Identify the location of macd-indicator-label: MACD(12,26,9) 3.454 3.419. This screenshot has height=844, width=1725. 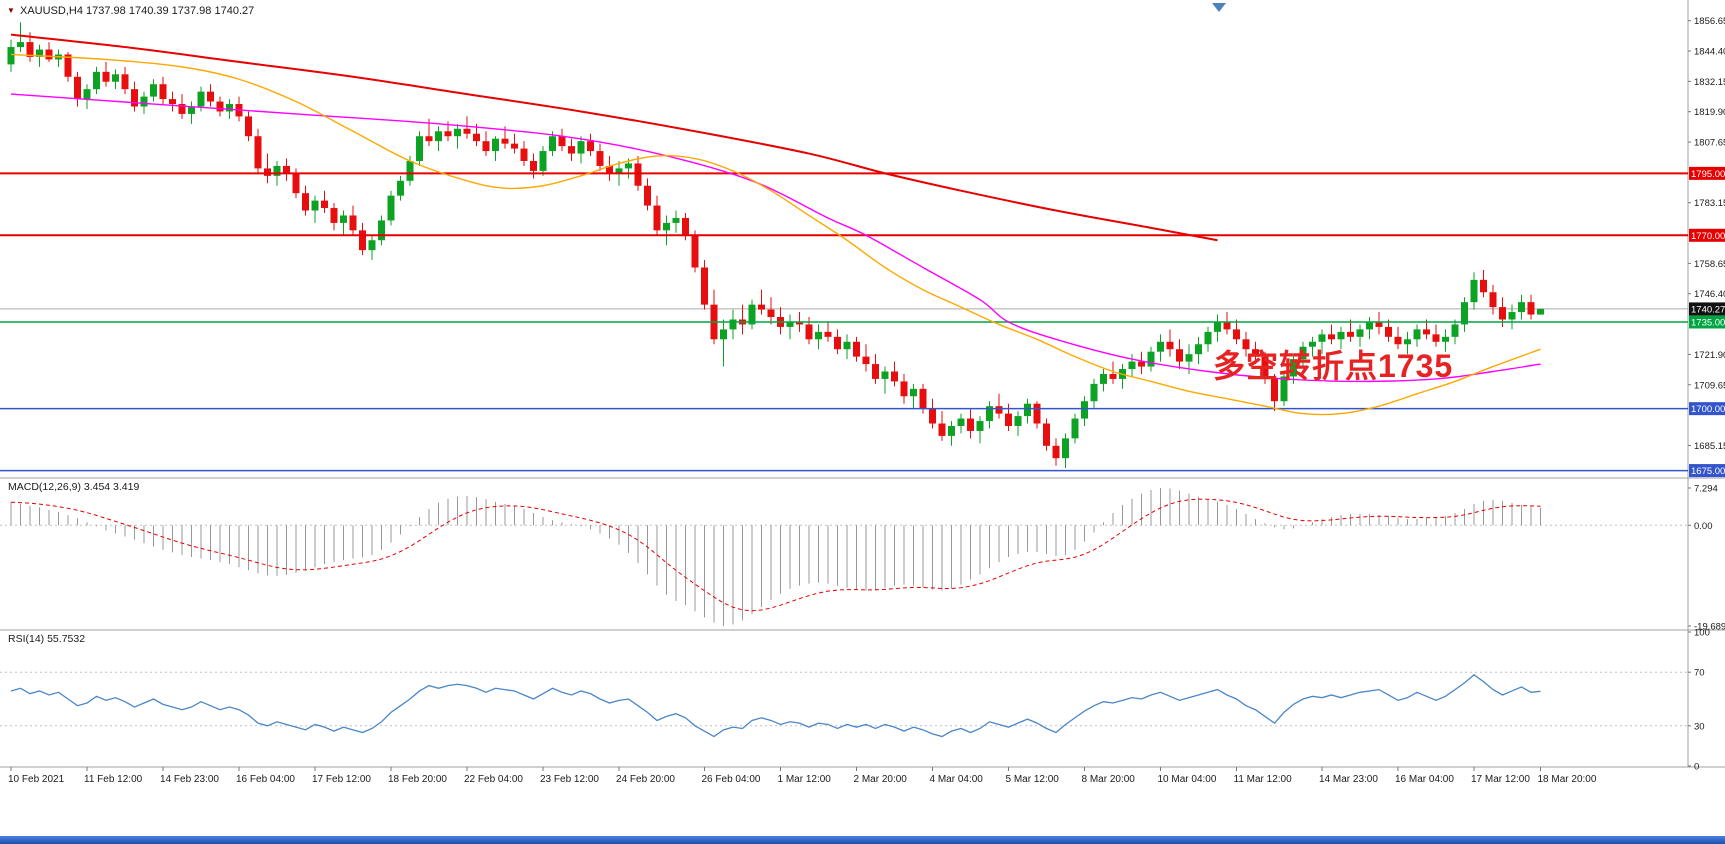
(74, 487).